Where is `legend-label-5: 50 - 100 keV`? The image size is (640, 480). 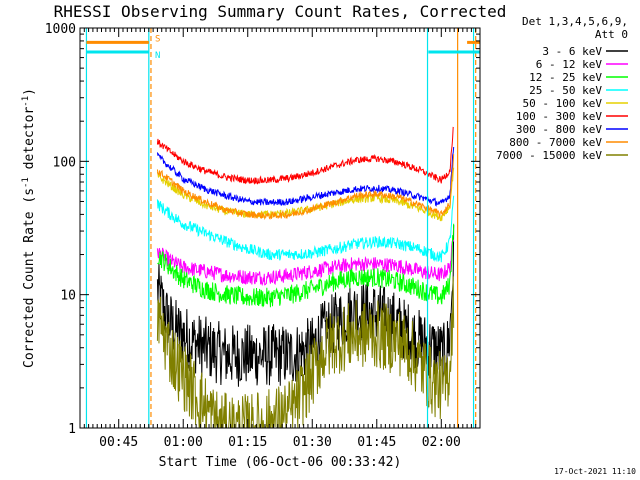 legend-label-5: 50 - 100 keV is located at coordinates (563, 103).